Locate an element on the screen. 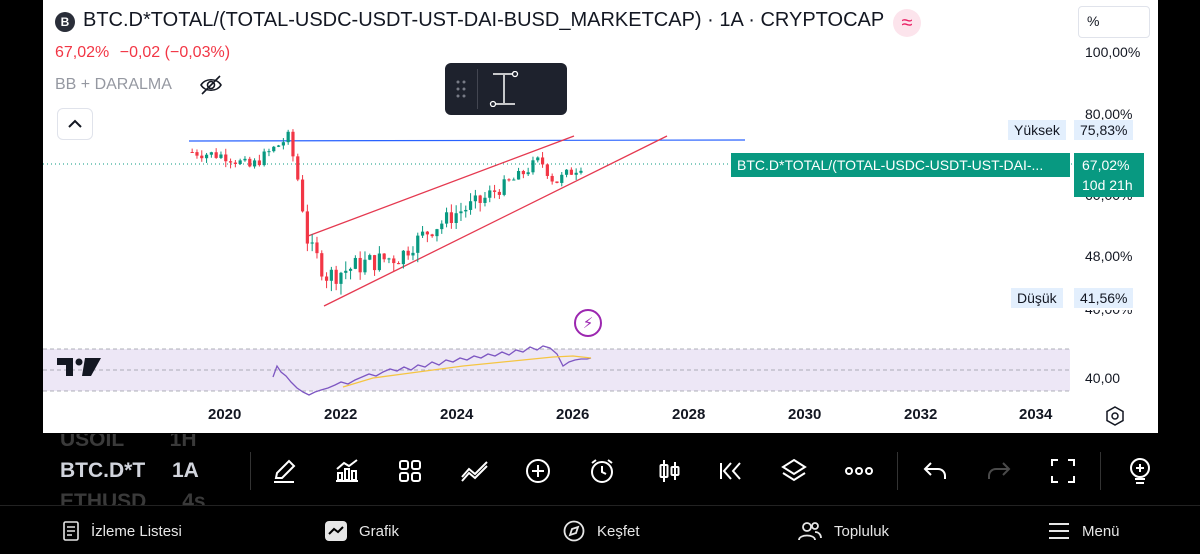  fullscreen-button is located at coordinates (1063, 471).